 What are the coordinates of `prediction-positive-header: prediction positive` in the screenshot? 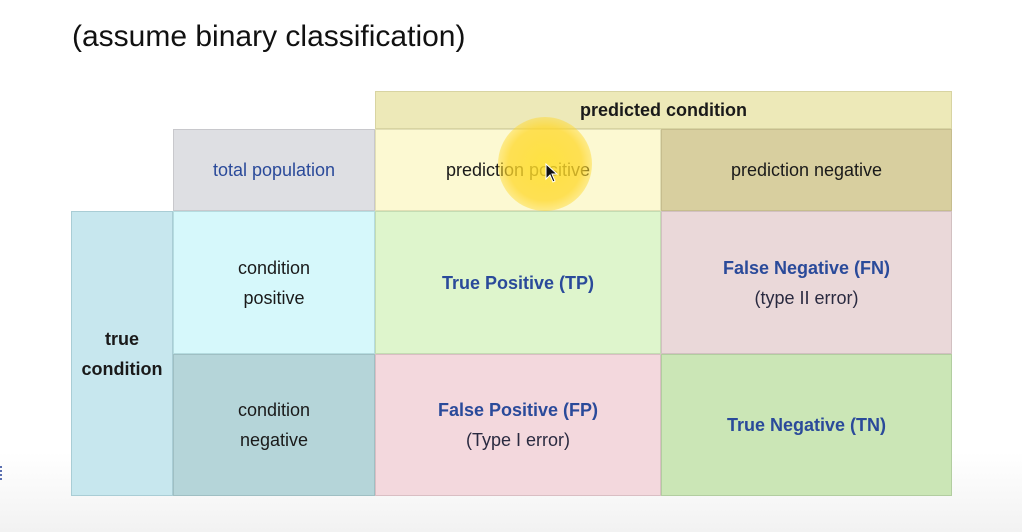 It's located at (518, 170).